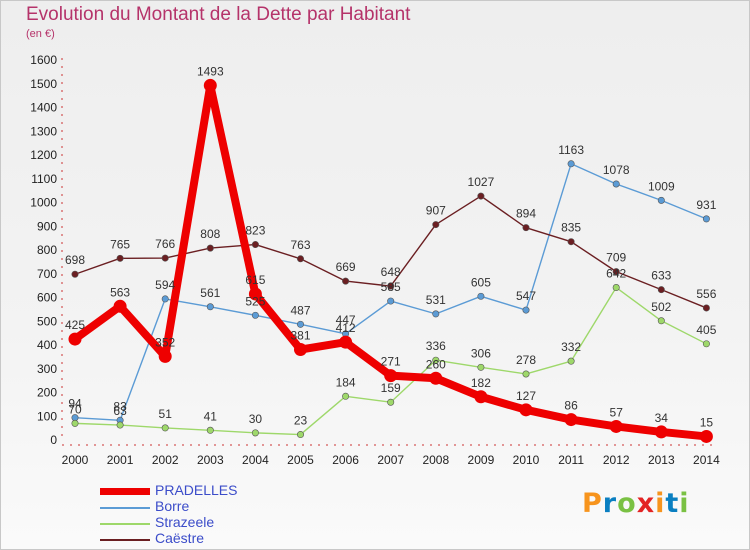 The width and height of the screenshot is (750, 550). I want to click on data-label: 447, so click(346, 320).